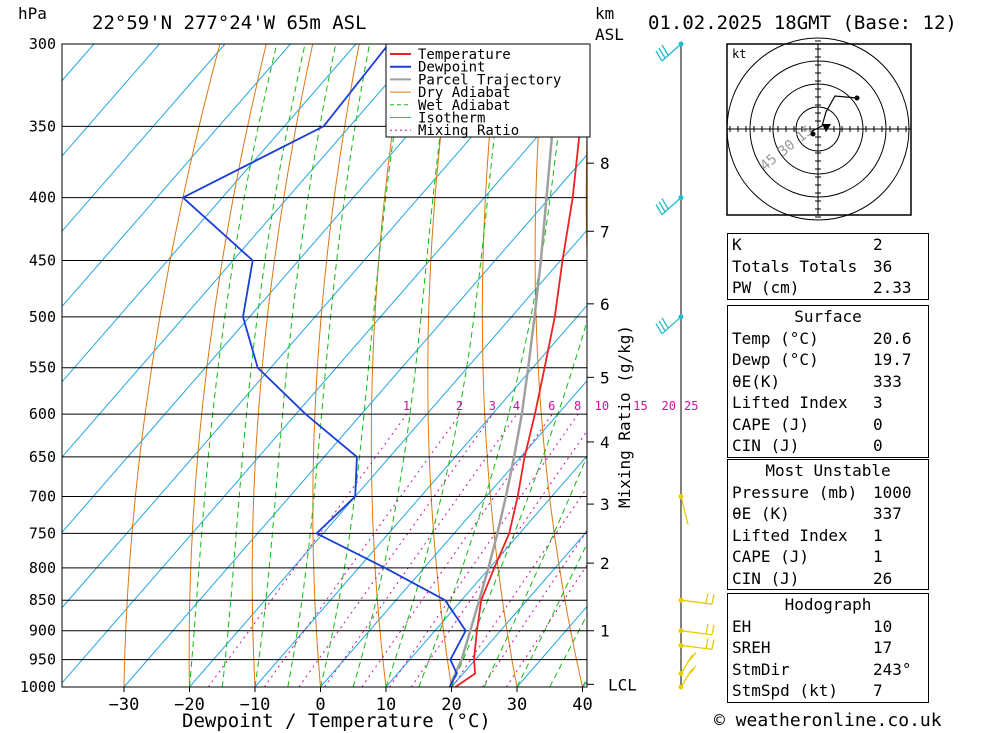  Describe the element at coordinates (464, 93) in the screenshot. I see `legend-label: Dry Adiabat` at that location.